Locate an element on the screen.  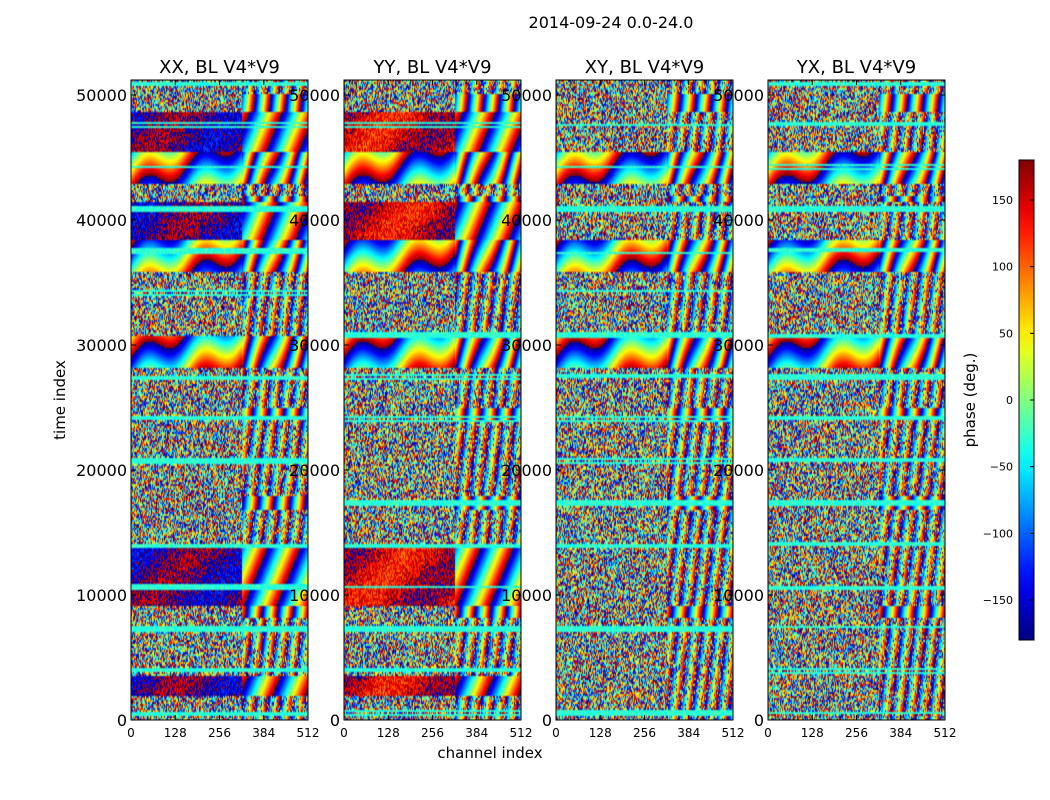
x-axis-label: channel index is located at coordinates (489, 753).